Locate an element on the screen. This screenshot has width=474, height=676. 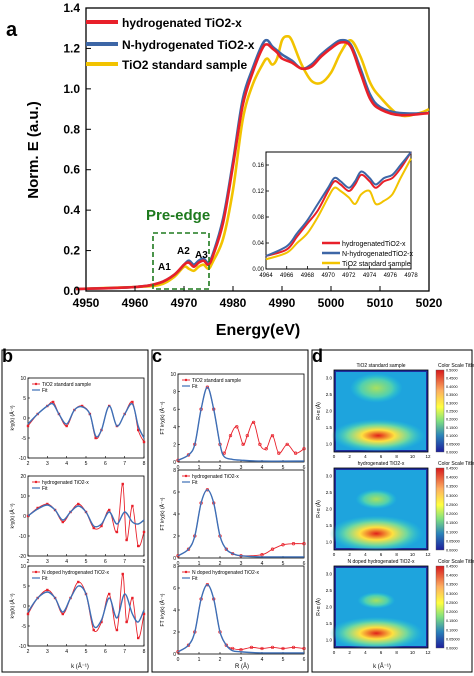
y-tick-label: -5 is located at coordinates (24, 439).